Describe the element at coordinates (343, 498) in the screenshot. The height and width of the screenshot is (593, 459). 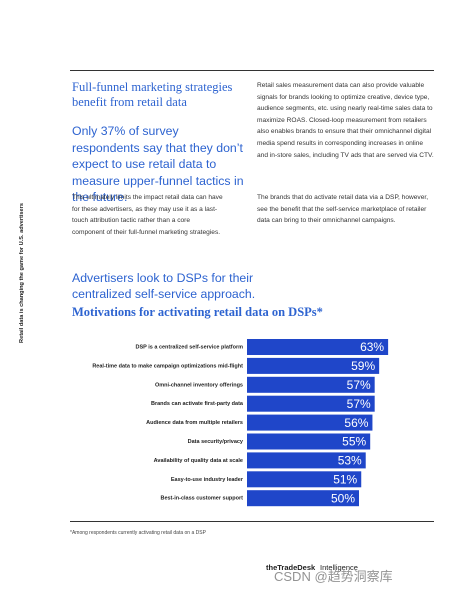
I see `value-label: 50%` at that location.